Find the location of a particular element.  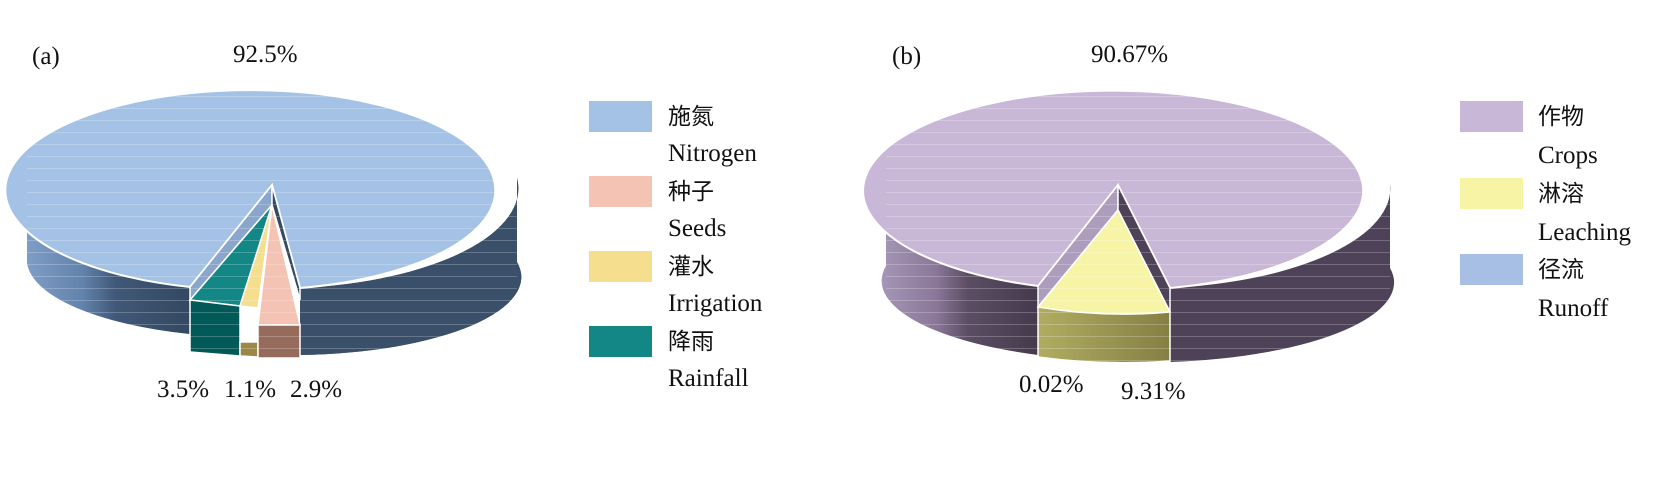

legend-swatch-leaching is located at coordinates (1491, 193).